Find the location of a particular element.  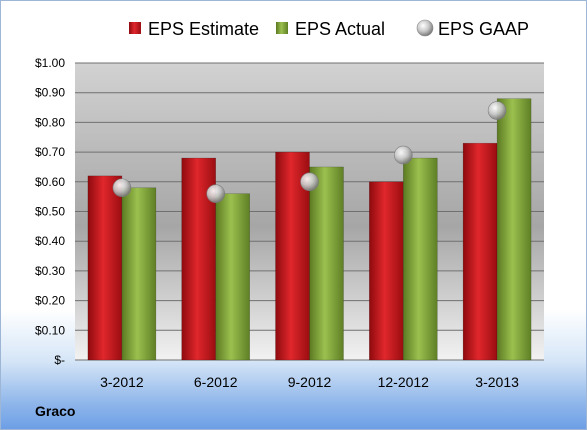

legend-label-eps-gaap: EPS GAAP is located at coordinates (483, 29).